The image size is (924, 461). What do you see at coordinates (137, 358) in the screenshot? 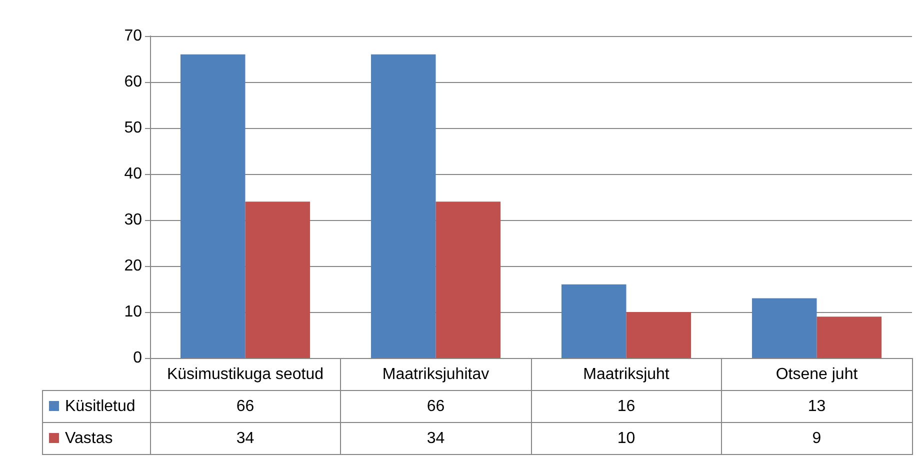
I see `y-tick-label: 0` at bounding box center [137, 358].